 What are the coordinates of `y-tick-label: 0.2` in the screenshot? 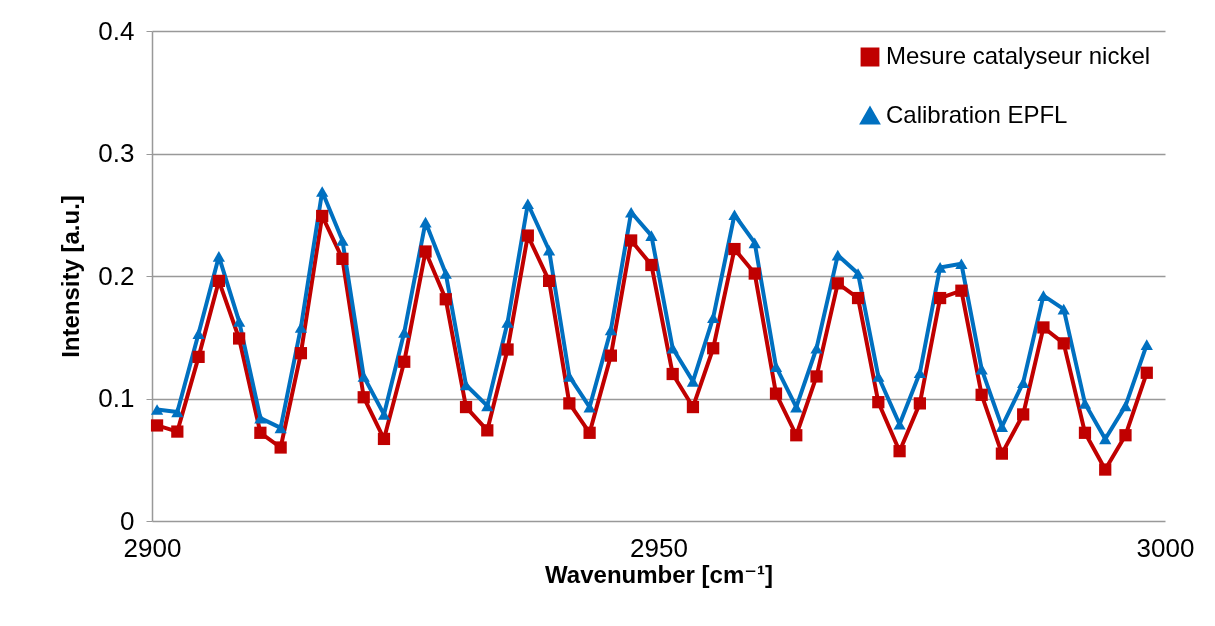 It's located at (116, 275).